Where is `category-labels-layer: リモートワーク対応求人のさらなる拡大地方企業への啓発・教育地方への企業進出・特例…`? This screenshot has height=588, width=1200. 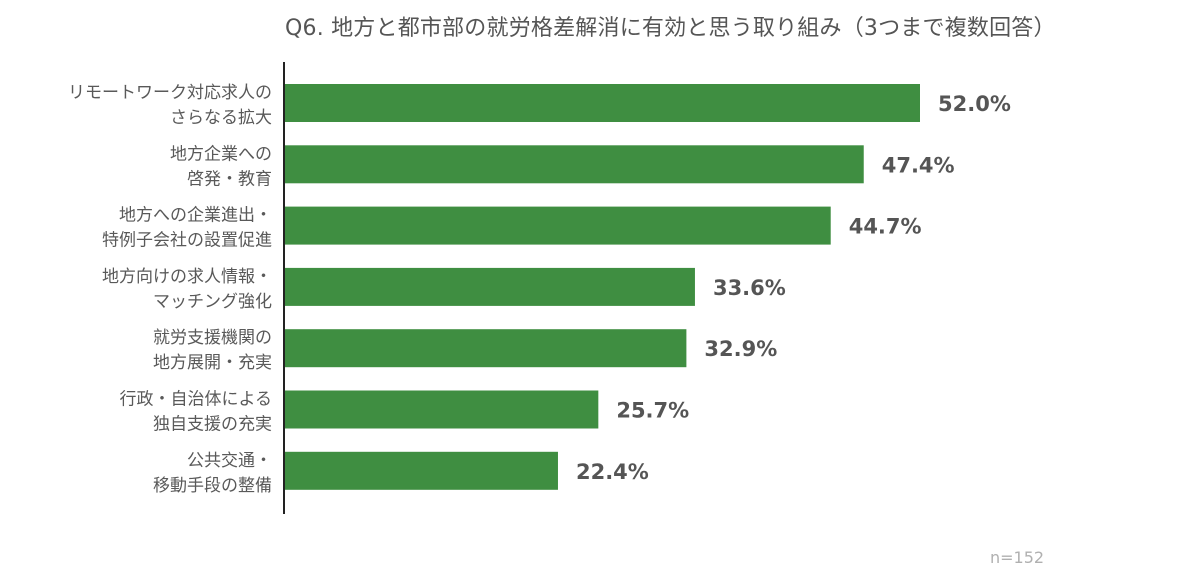 category-labels-layer: リモートワーク対応求人のさらなる拡大地方企業への啓発・教育地方への企業進出・特例… is located at coordinates (170, 289).